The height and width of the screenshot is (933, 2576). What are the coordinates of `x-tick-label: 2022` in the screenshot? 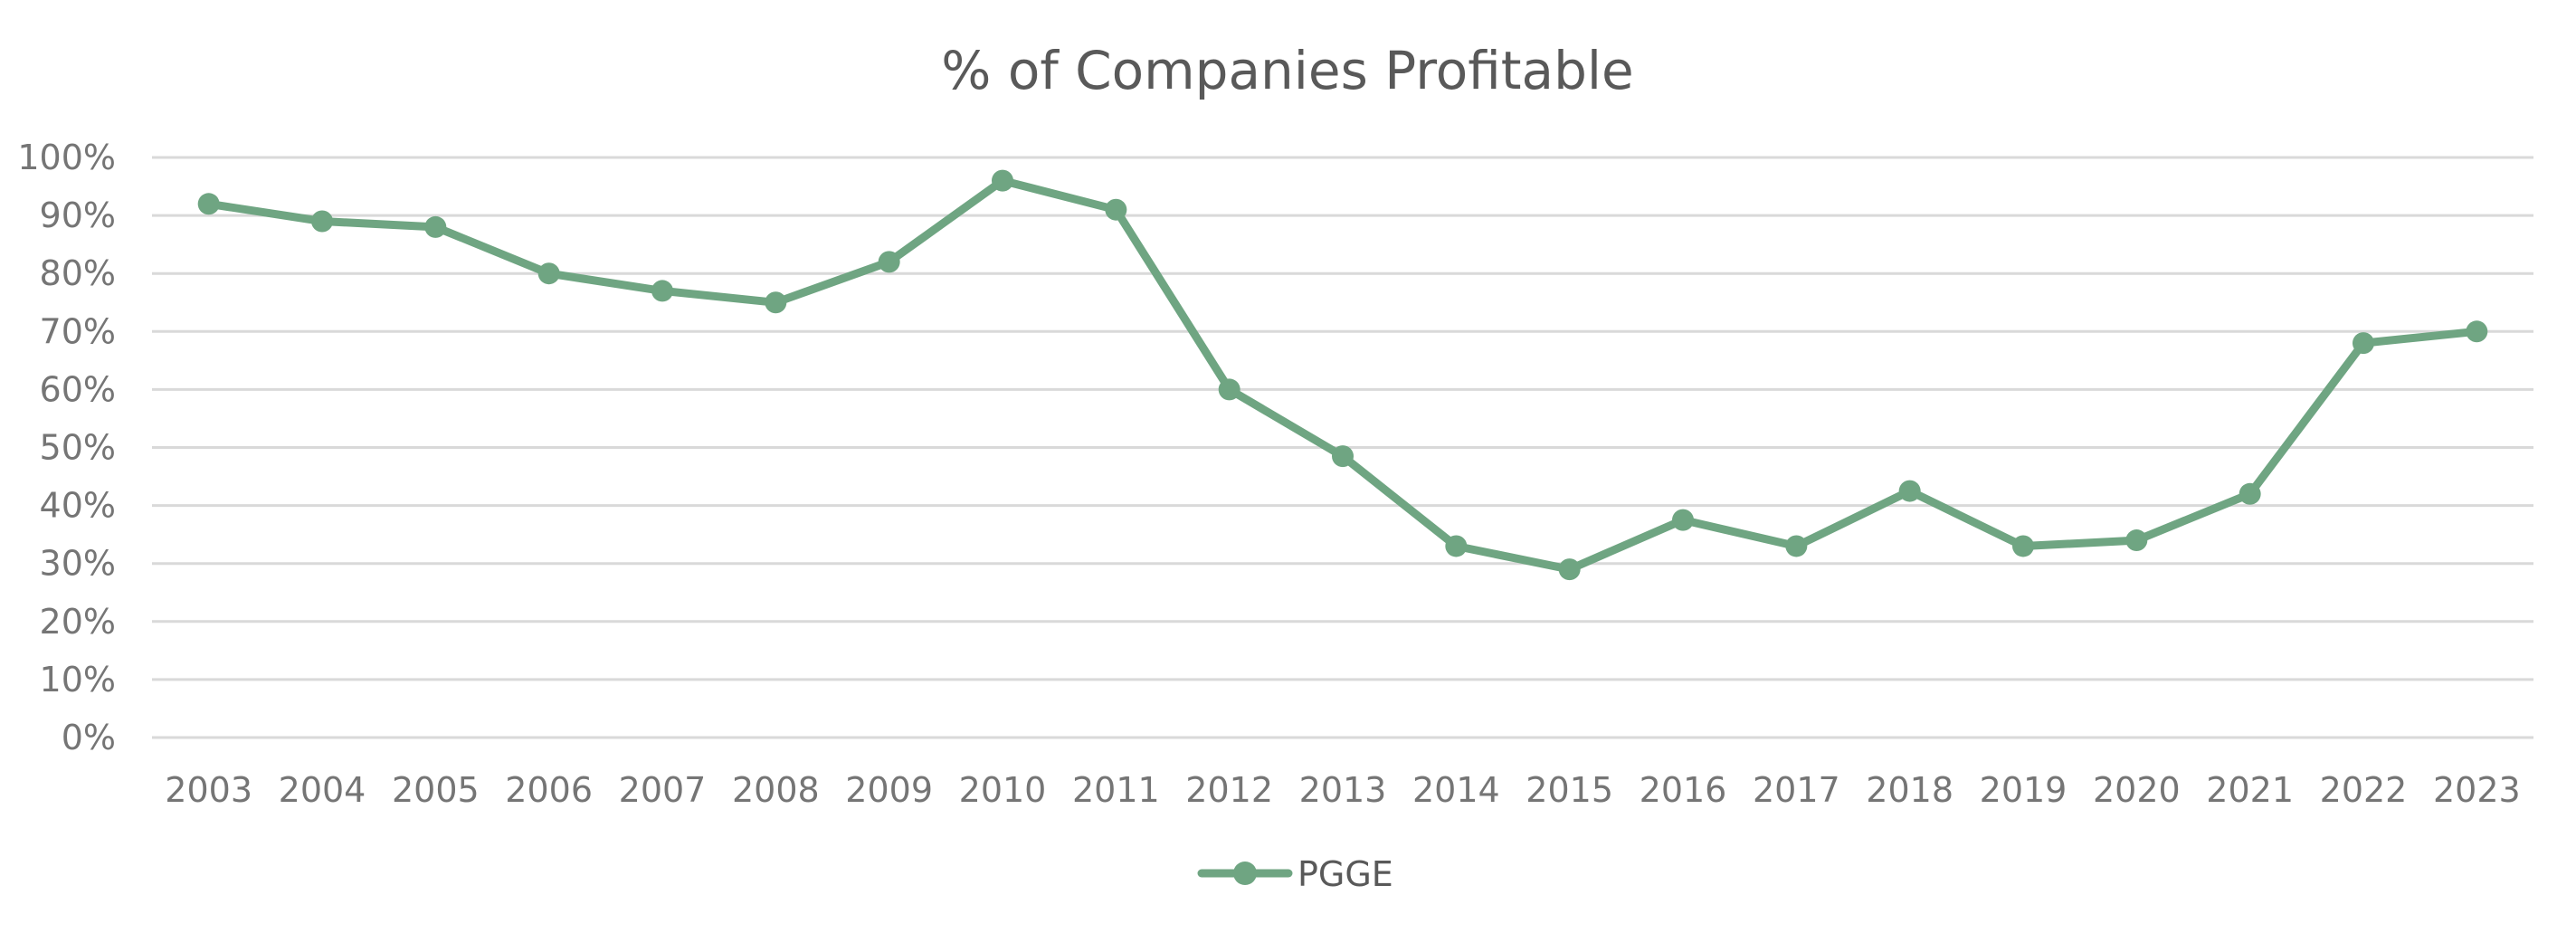 It's located at (2364, 790).